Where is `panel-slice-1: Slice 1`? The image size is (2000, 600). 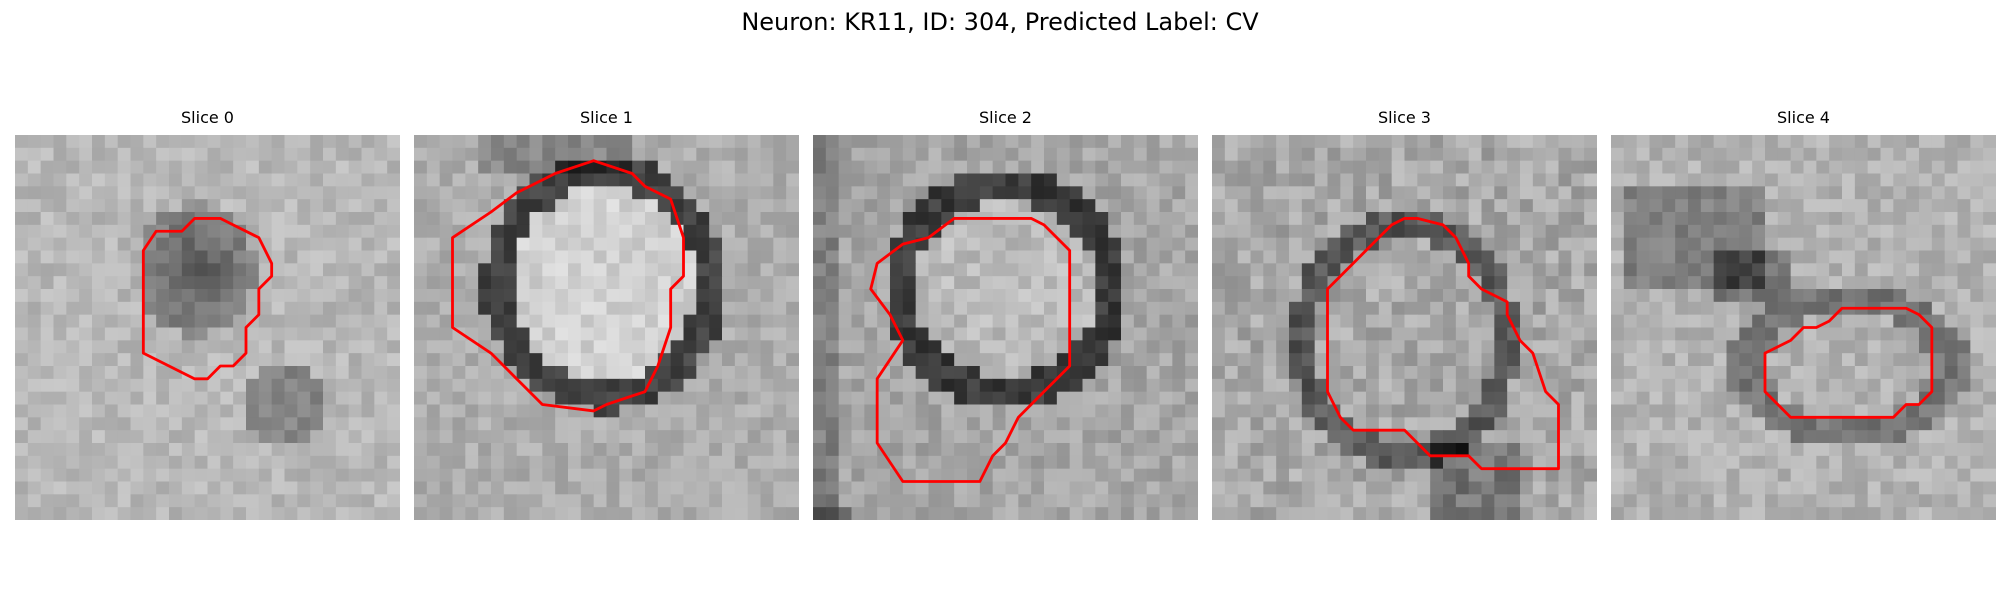
panel-slice-1: Slice 1 is located at coordinates (606, 318).